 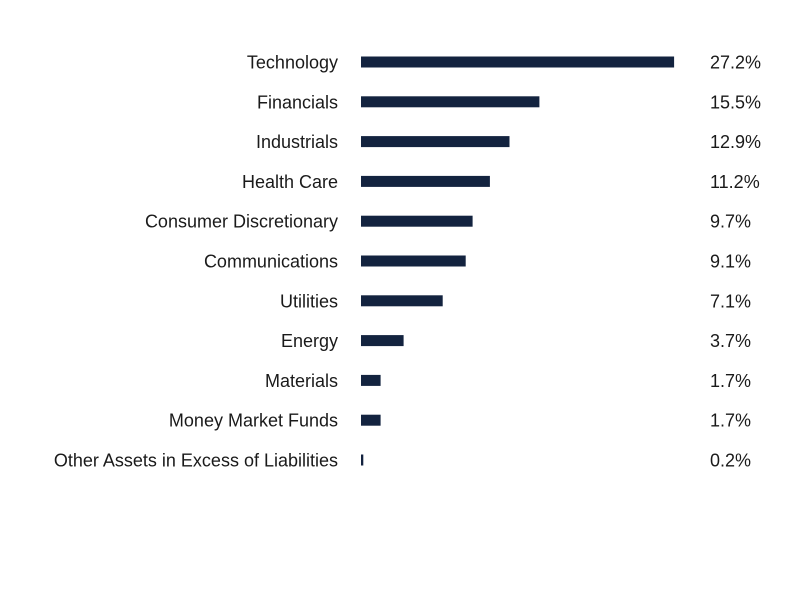 What do you see at coordinates (735, 182) in the screenshot?
I see `value-label: 11.2%` at bounding box center [735, 182].